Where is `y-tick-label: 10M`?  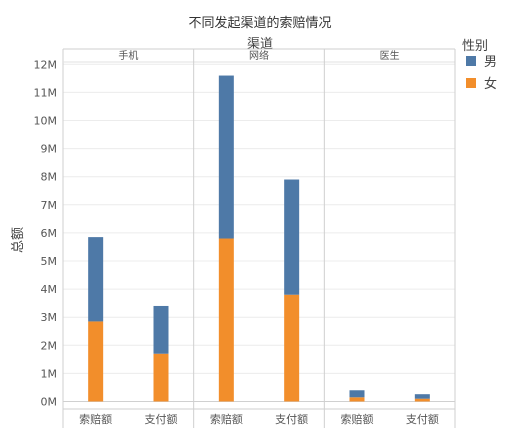
y-tick-label: 10M is located at coordinates (46, 121).